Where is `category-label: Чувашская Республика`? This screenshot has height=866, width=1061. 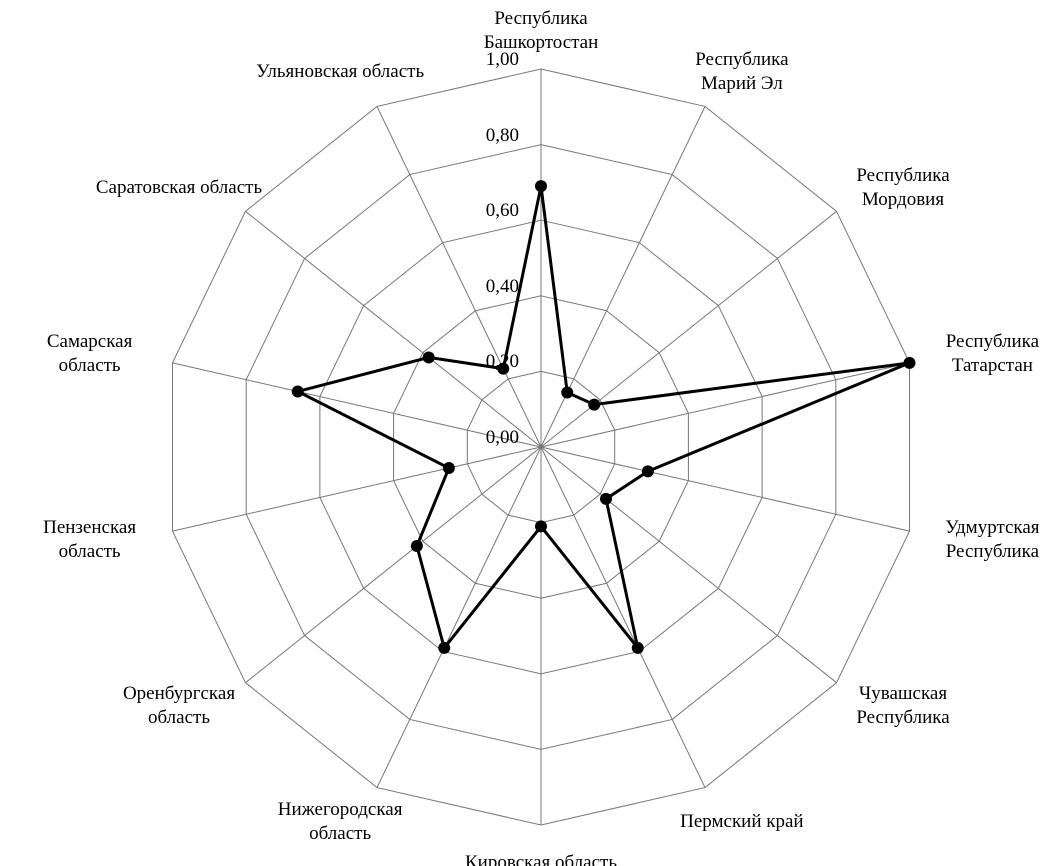 category-label: Чувашская Республика is located at coordinates (903, 706).